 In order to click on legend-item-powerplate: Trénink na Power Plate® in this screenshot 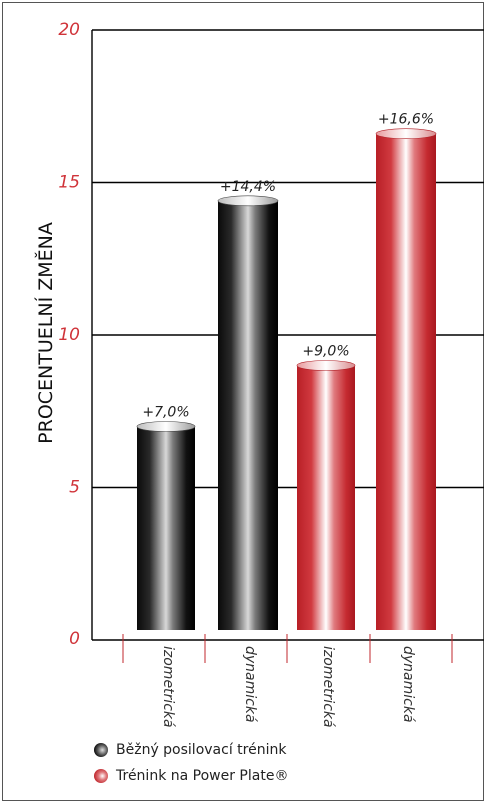, I will do `click(191, 776)`.